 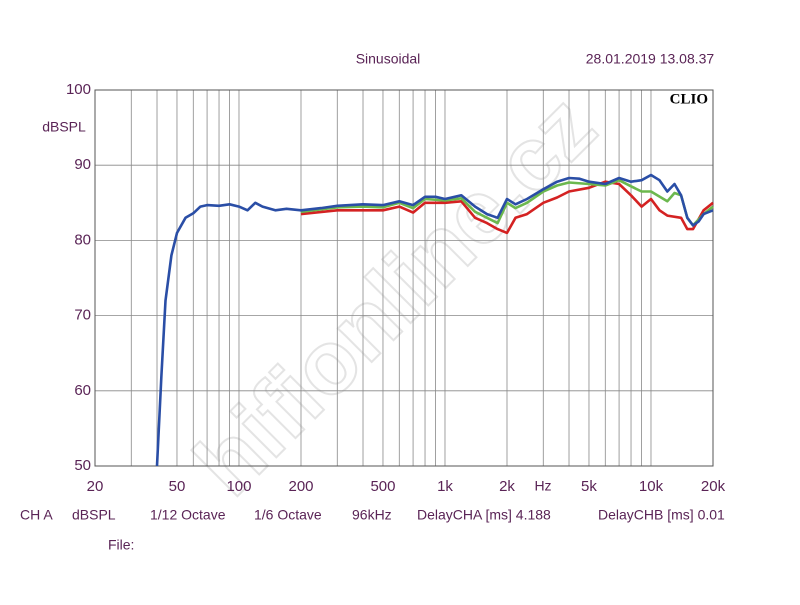 What do you see at coordinates (382, 486) in the screenshot?
I see `x-tick-label: 500` at bounding box center [382, 486].